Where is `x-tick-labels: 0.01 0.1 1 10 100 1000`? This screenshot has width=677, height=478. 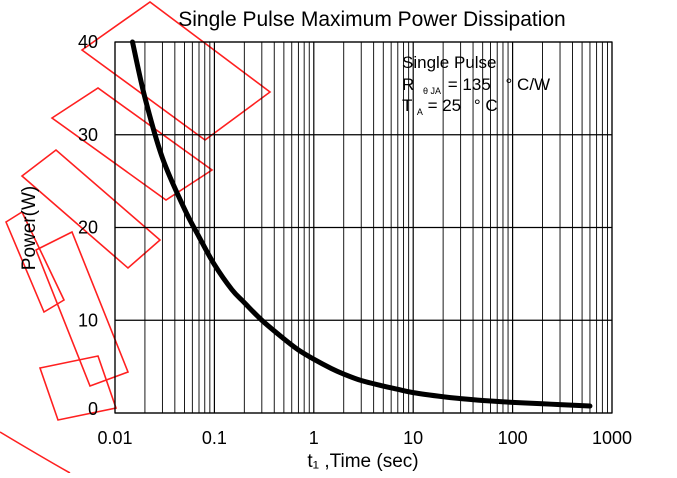
x-tick-labels: 0.01 0.1 1 10 100 1000 is located at coordinates (364, 438).